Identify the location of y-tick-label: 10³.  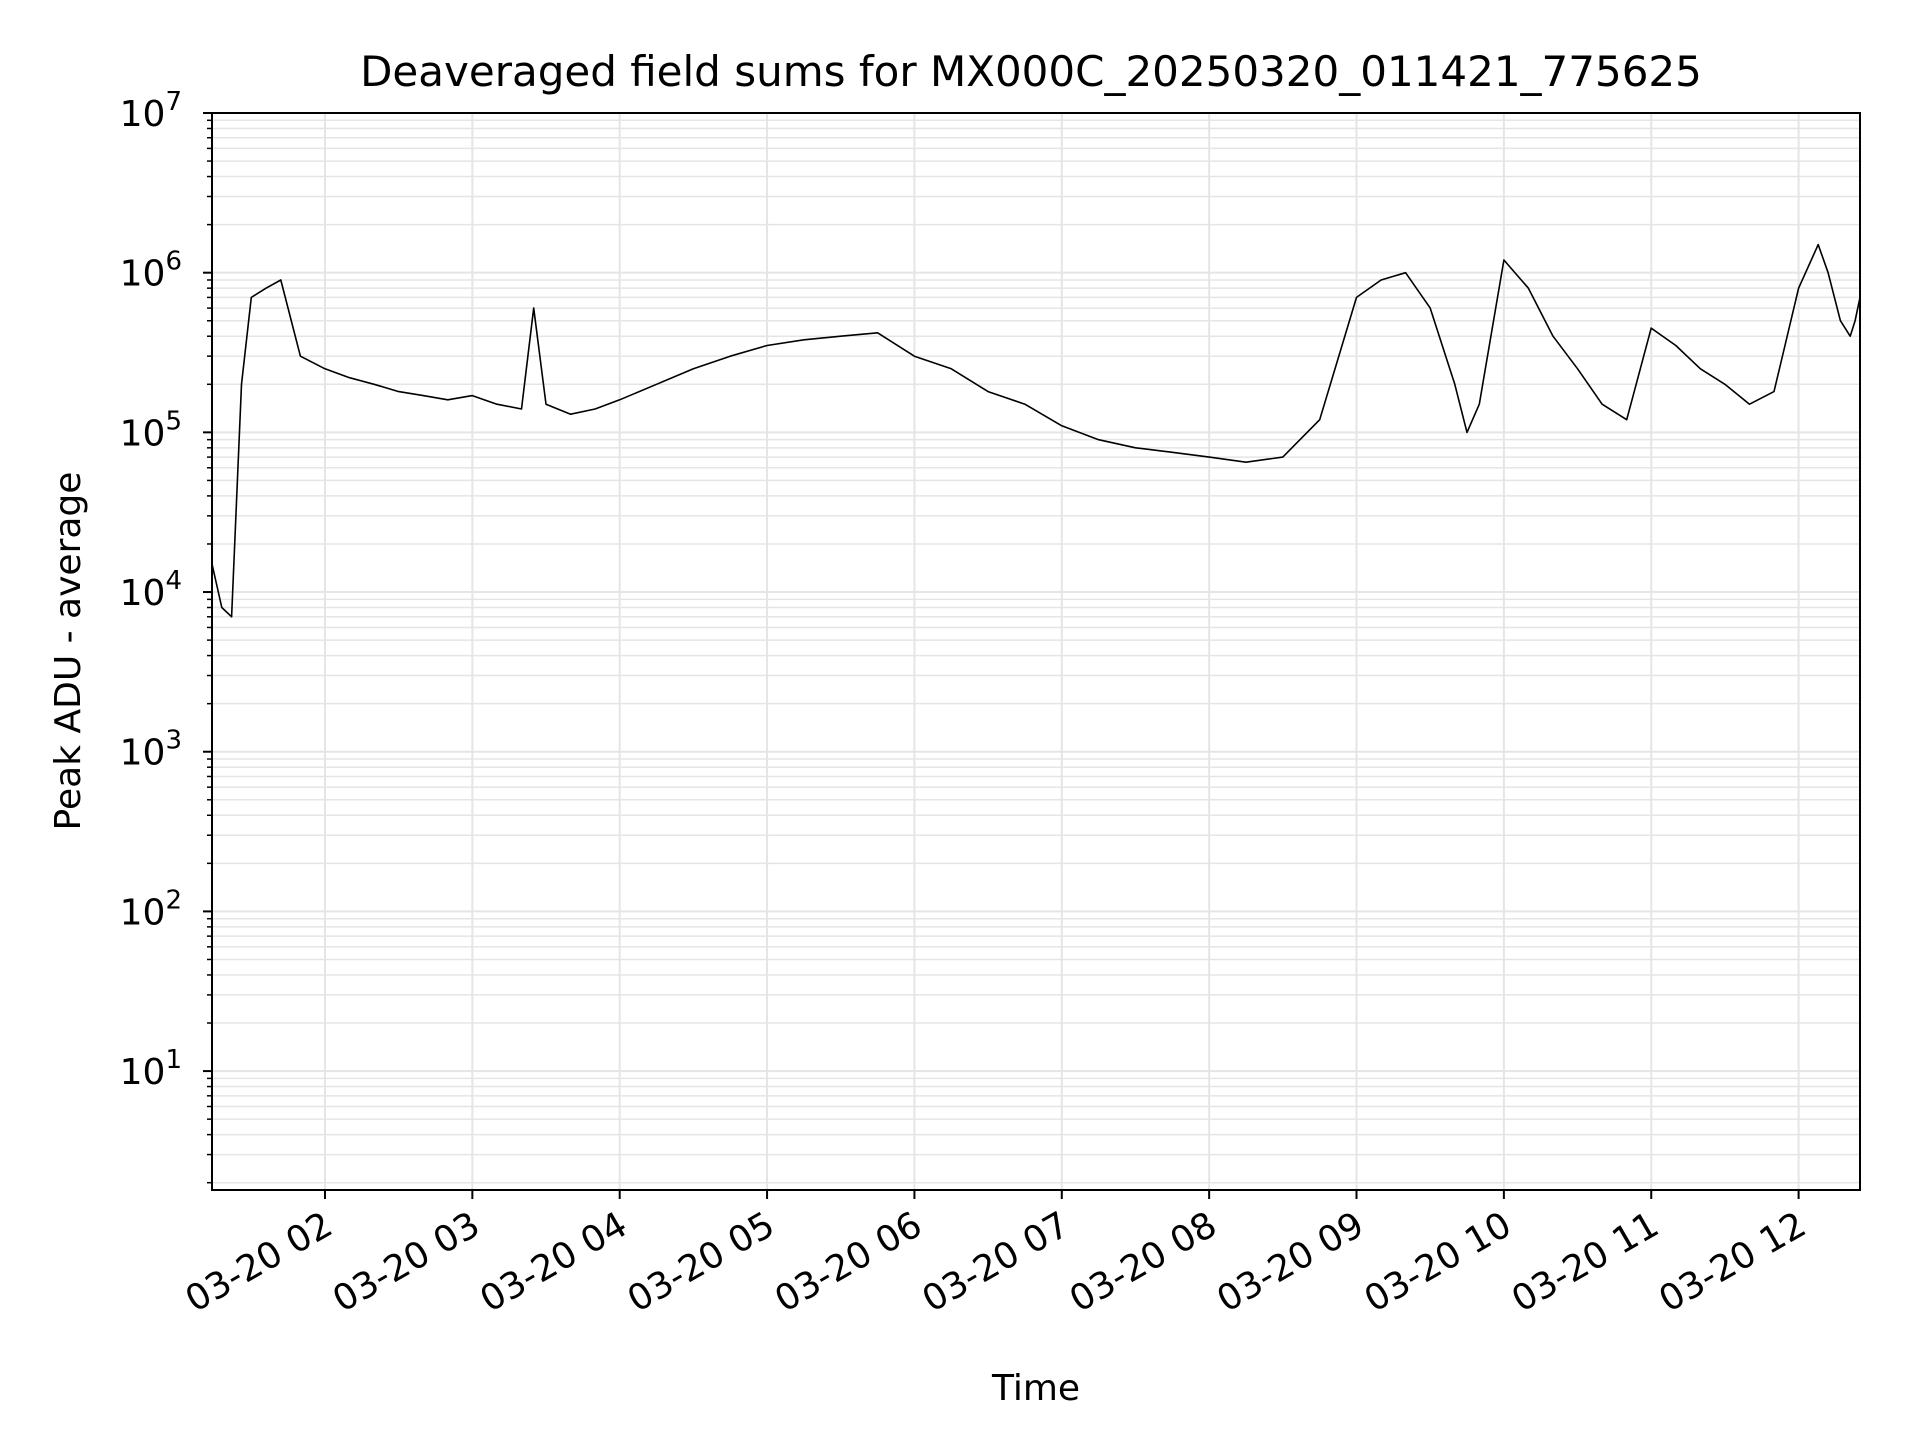
(151, 750).